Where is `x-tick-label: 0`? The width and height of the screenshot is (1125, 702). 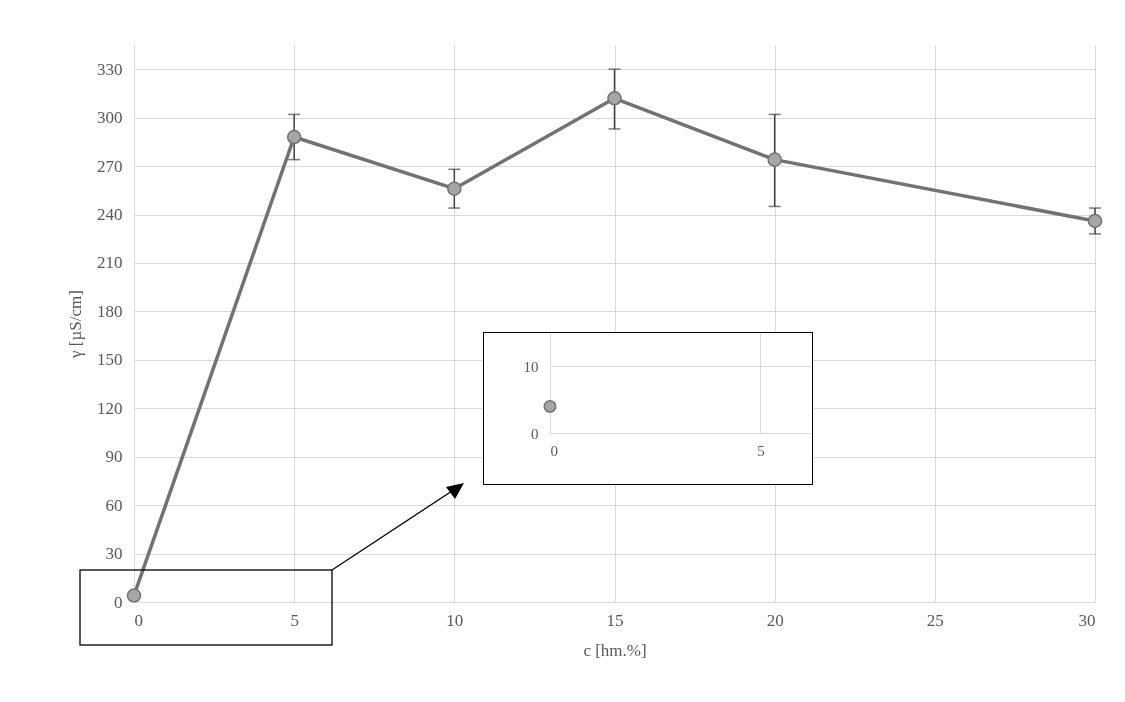
x-tick-label: 0 is located at coordinates (138, 620).